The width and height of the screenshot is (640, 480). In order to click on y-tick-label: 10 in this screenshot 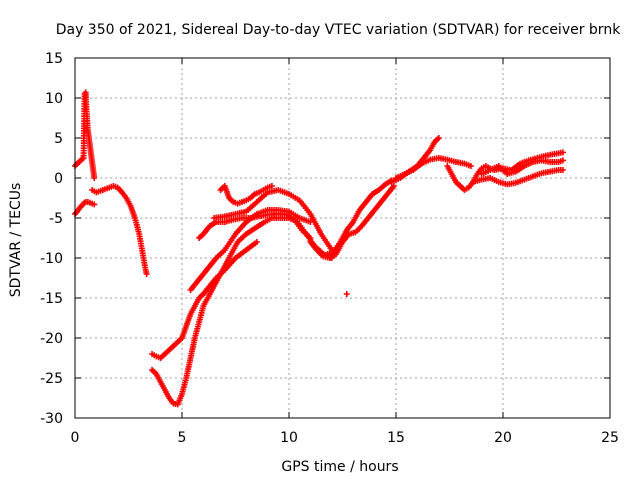, I will do `click(54, 99)`.